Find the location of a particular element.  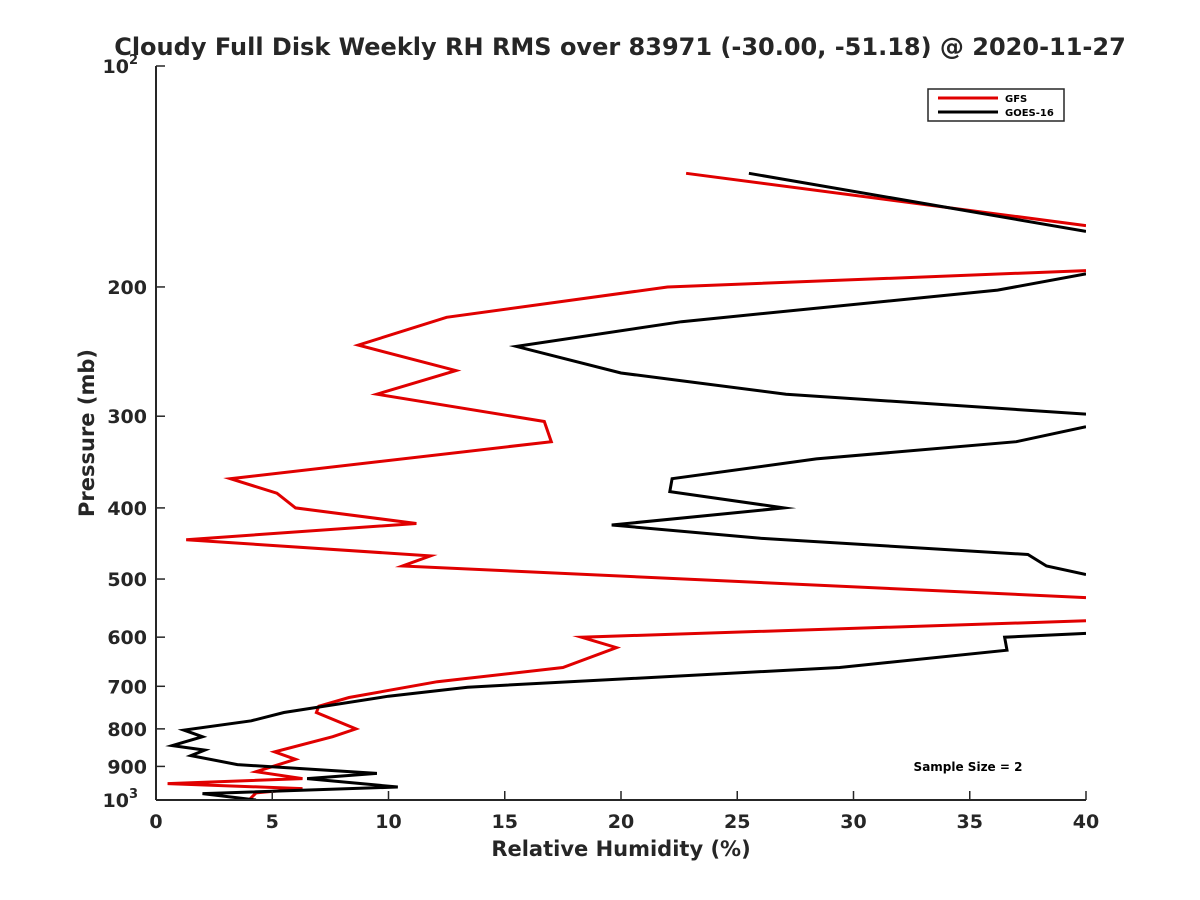

y-tick-label: 800 is located at coordinates (127, 730).